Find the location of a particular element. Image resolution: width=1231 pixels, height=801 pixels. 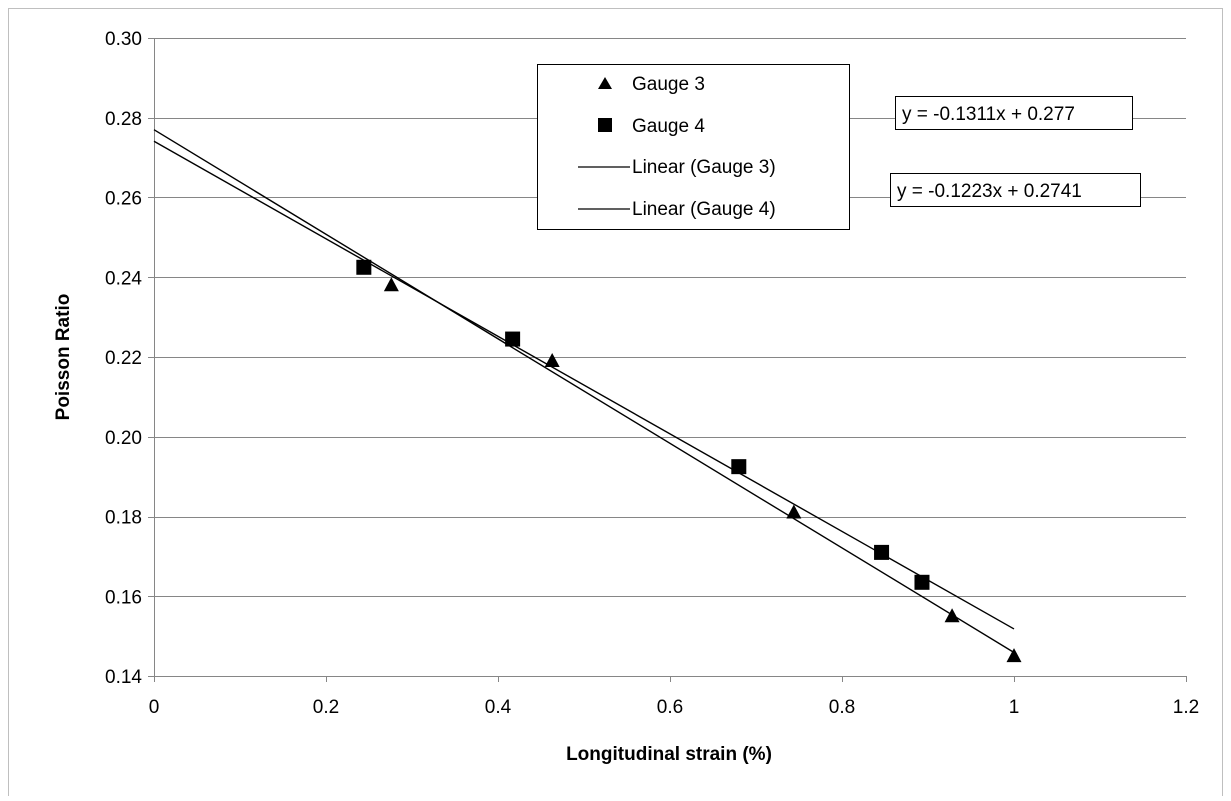

y-tick-label: 0.22 is located at coordinates (123, 358).